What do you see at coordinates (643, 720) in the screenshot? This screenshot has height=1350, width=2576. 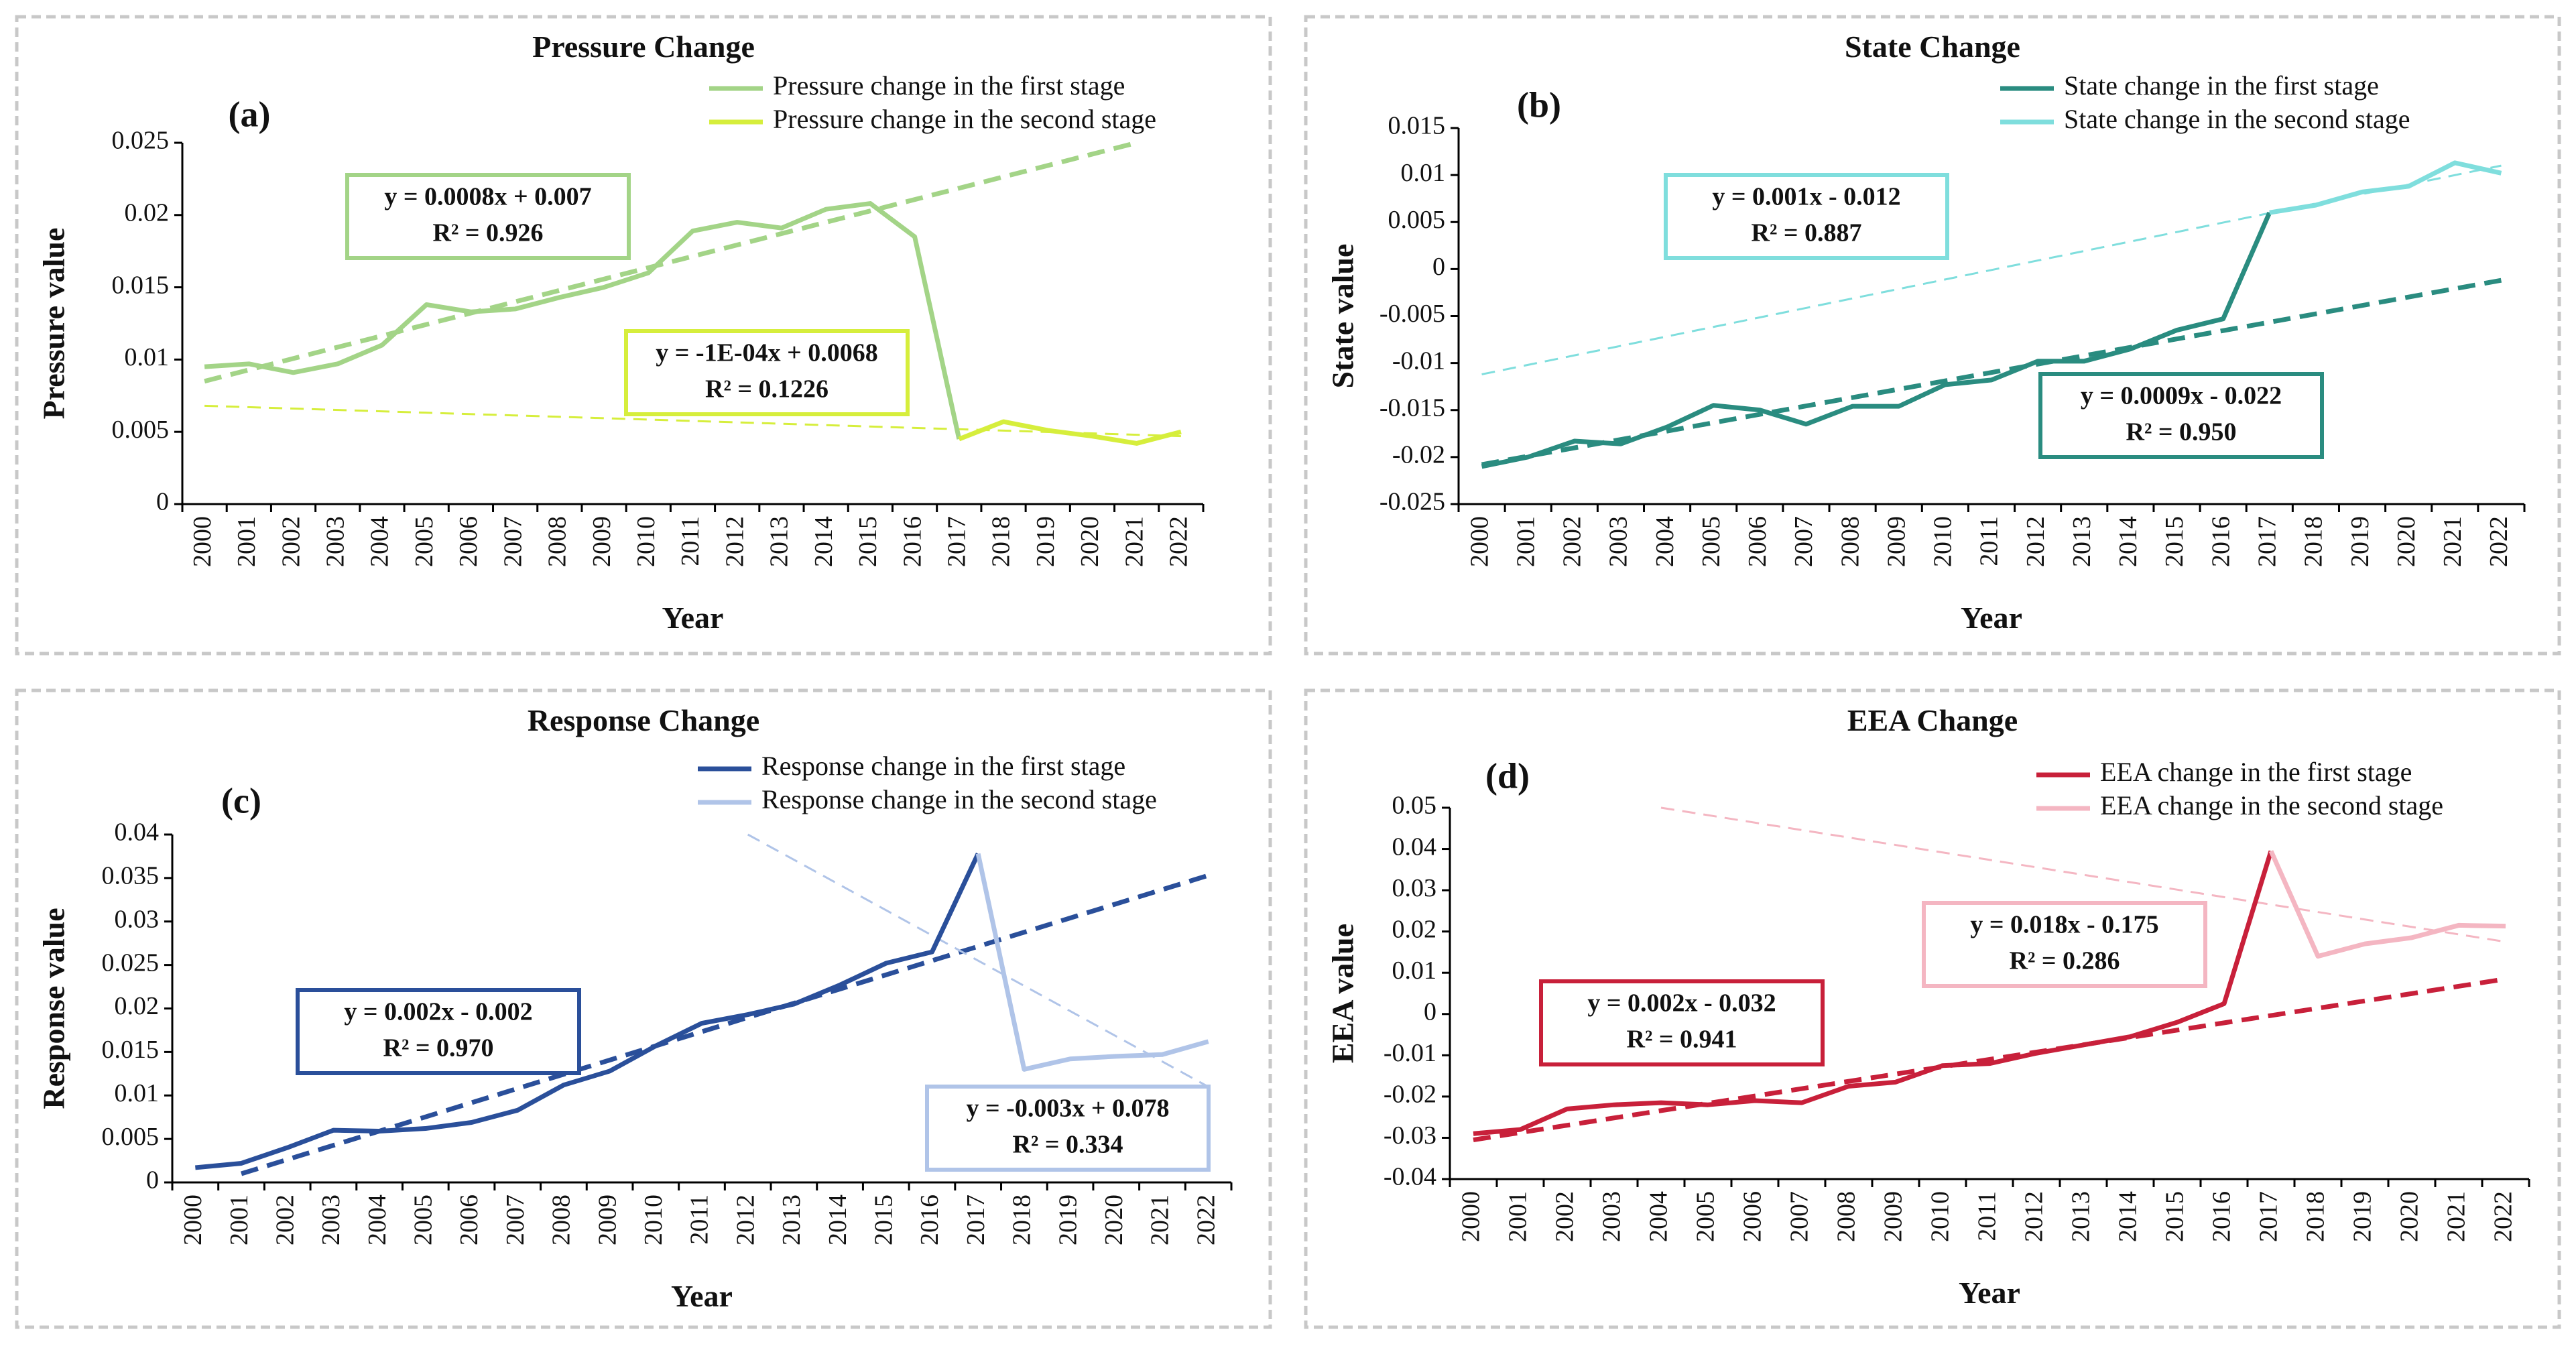 I see `chart-title: Response Change` at bounding box center [643, 720].